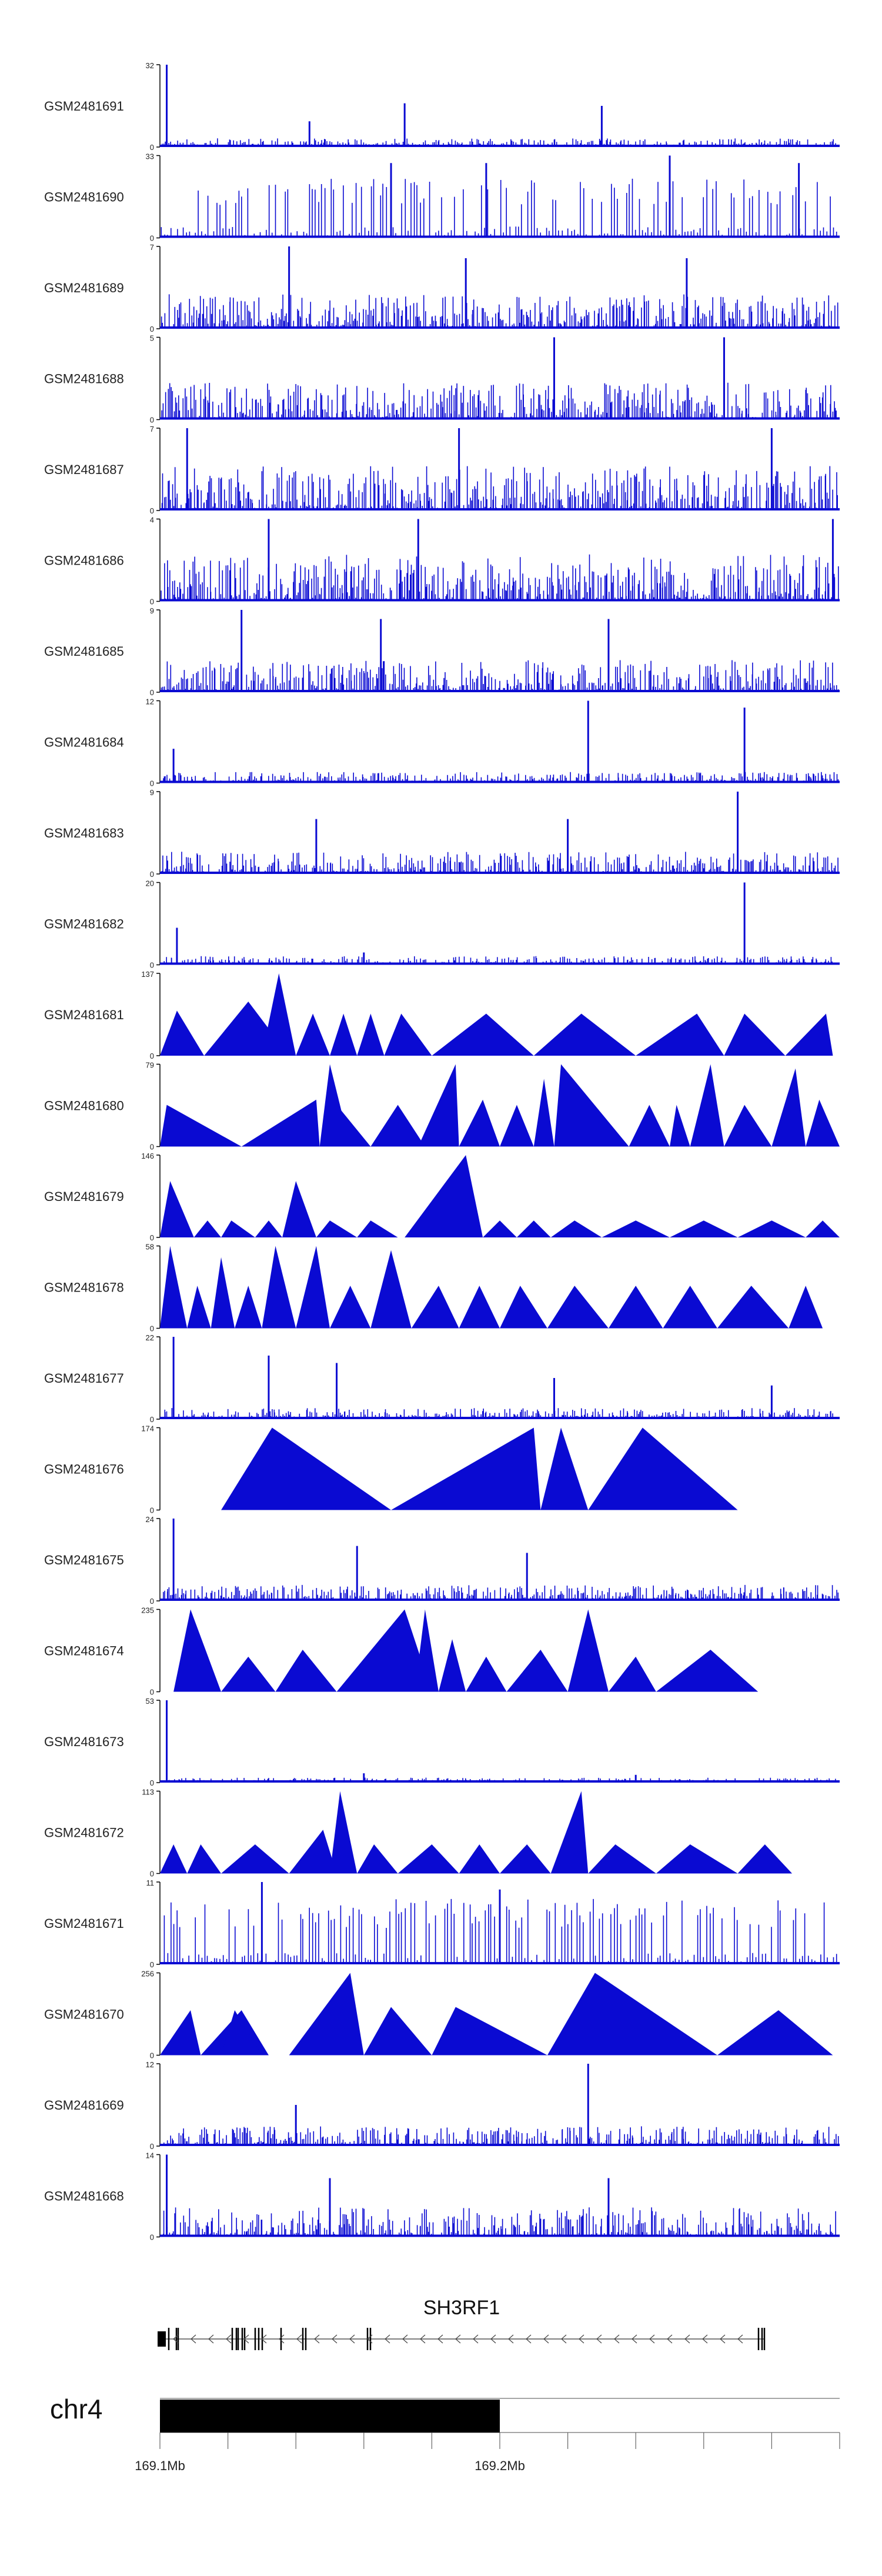  I want to click on track-GSM2481684: GSM2481684 12 0, so click(442, 743).